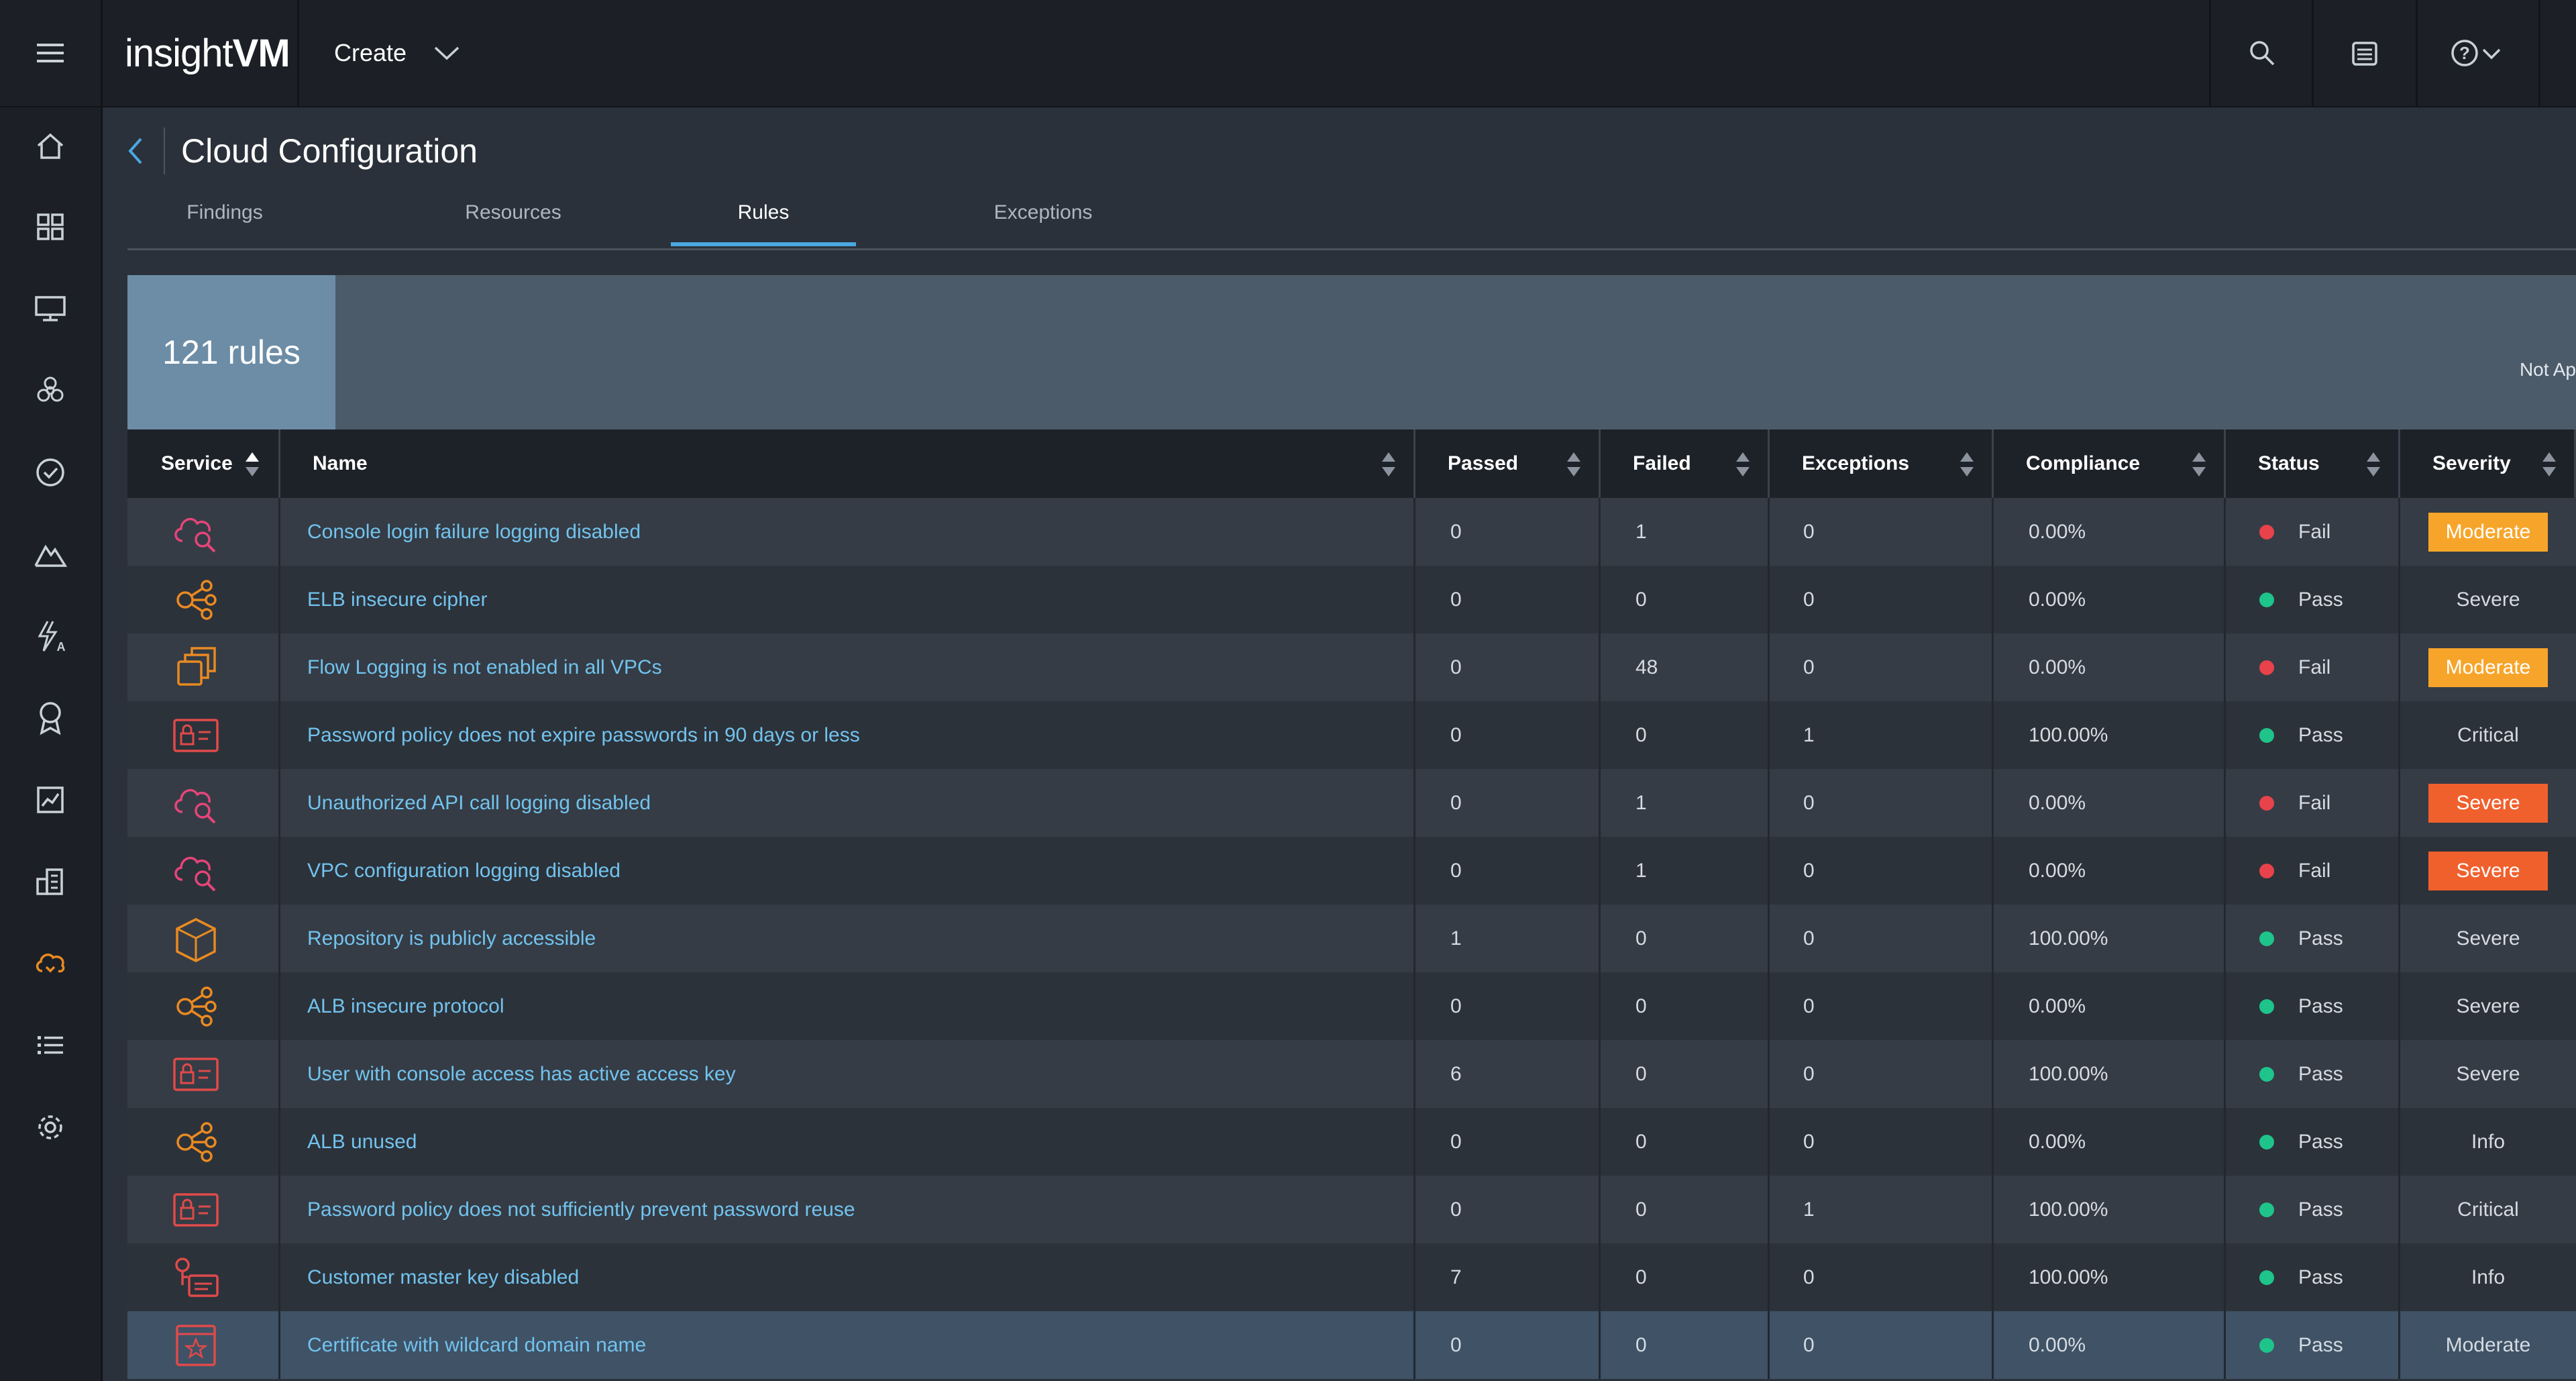 Image resolution: width=2576 pixels, height=1381 pixels. I want to click on column-header-service: Service, so click(203, 463).